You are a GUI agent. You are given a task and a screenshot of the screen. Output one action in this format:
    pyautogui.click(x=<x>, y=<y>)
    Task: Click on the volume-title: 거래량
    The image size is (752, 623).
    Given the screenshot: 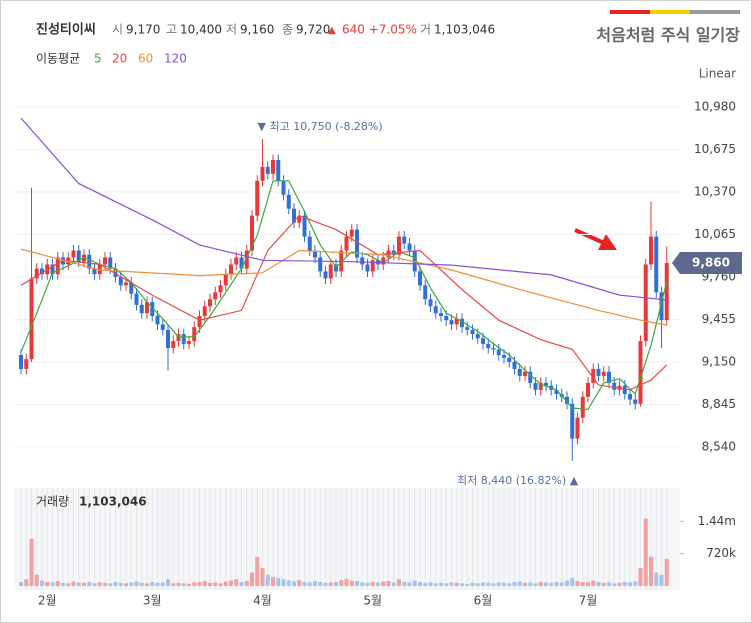 What is the action you would take?
    pyautogui.click(x=52, y=502)
    